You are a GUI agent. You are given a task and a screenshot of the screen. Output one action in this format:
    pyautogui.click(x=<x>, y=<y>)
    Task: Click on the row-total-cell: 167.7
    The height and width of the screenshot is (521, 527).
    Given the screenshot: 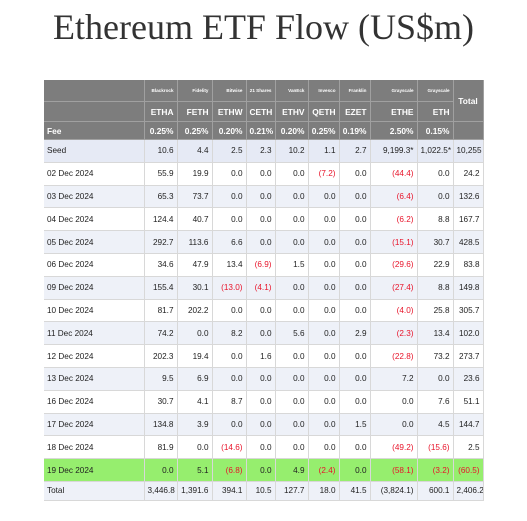 What is the action you would take?
    pyautogui.click(x=468, y=219)
    